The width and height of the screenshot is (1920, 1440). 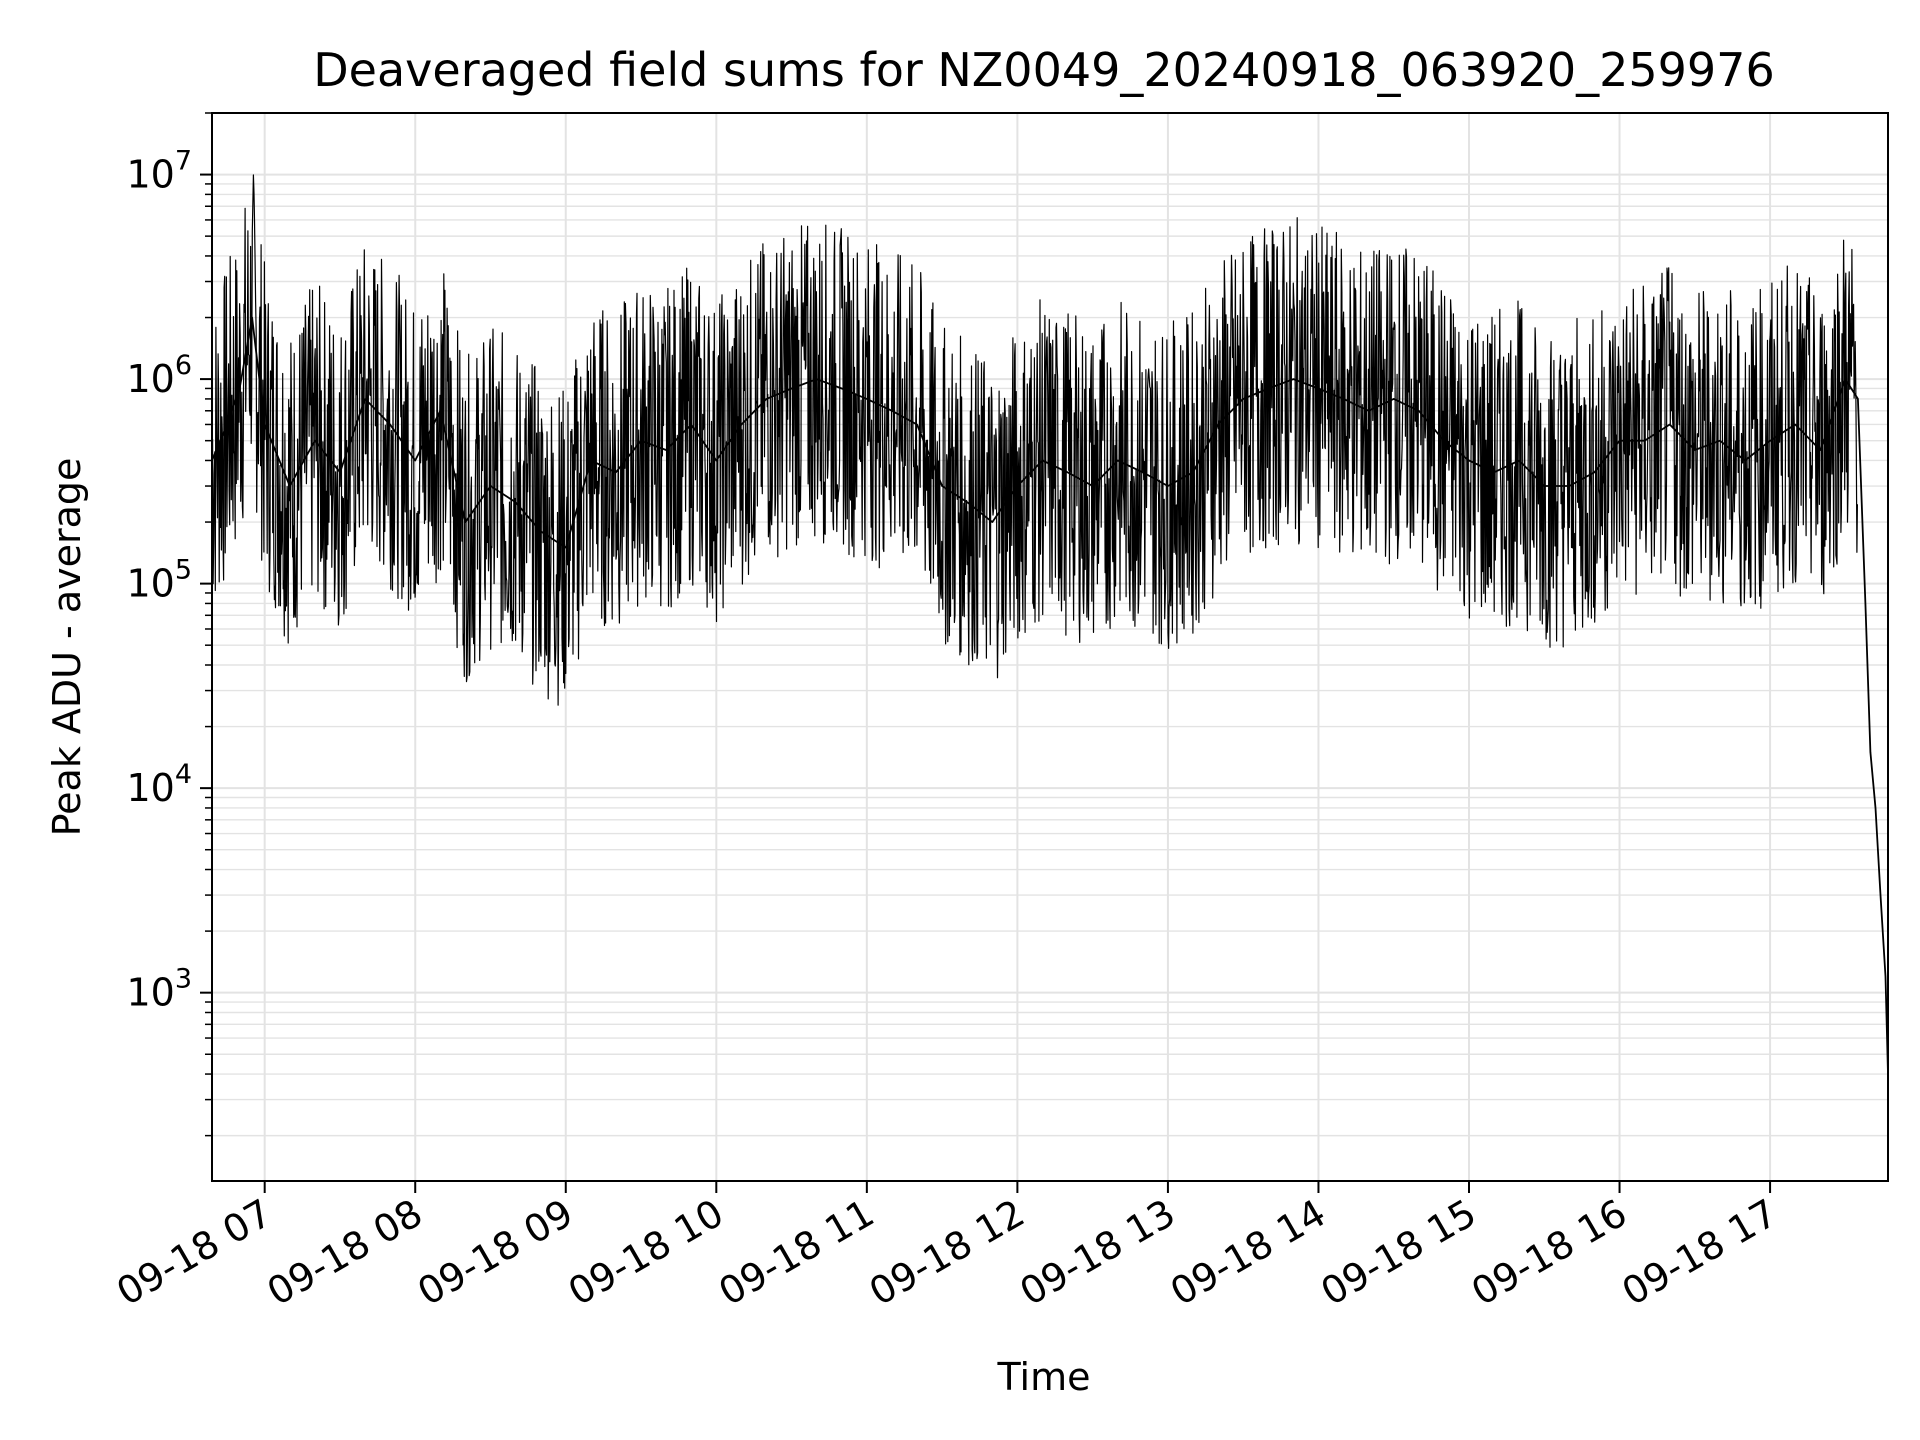 I want to click on y-tick-label: 10⁴, so click(x=159, y=784).